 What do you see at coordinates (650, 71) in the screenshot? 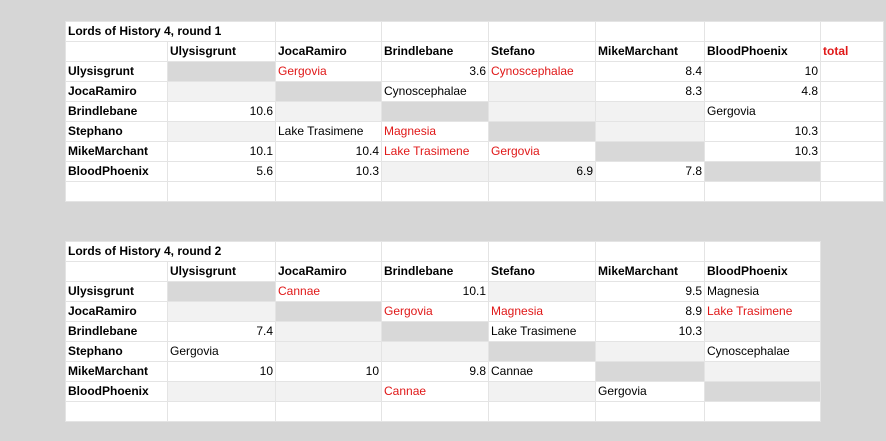
I see `cell: 8.4` at bounding box center [650, 71].